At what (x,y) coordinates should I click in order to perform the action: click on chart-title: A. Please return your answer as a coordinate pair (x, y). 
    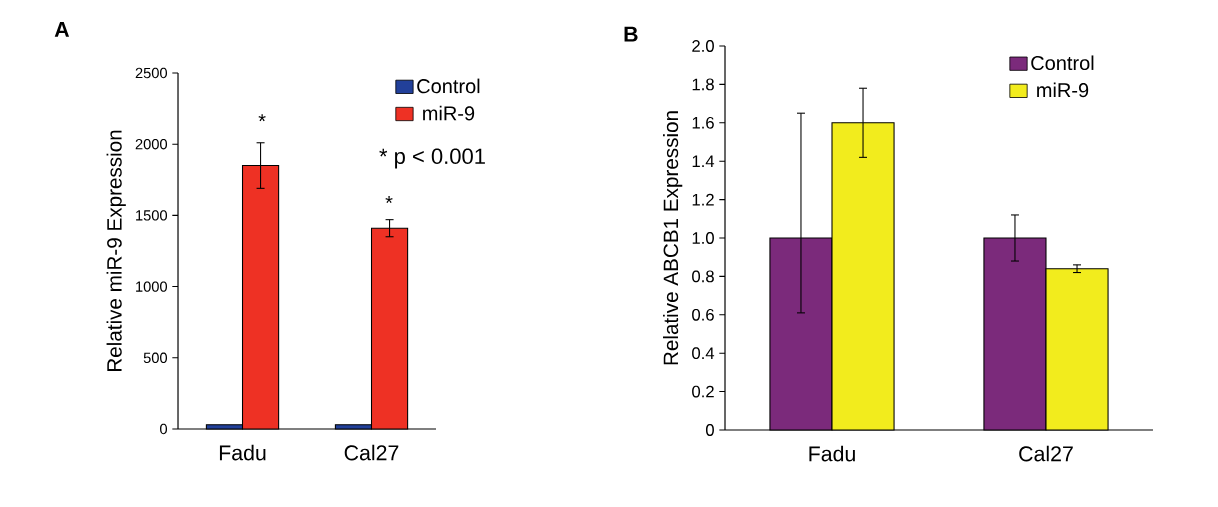
    Looking at the image, I should click on (62, 29).